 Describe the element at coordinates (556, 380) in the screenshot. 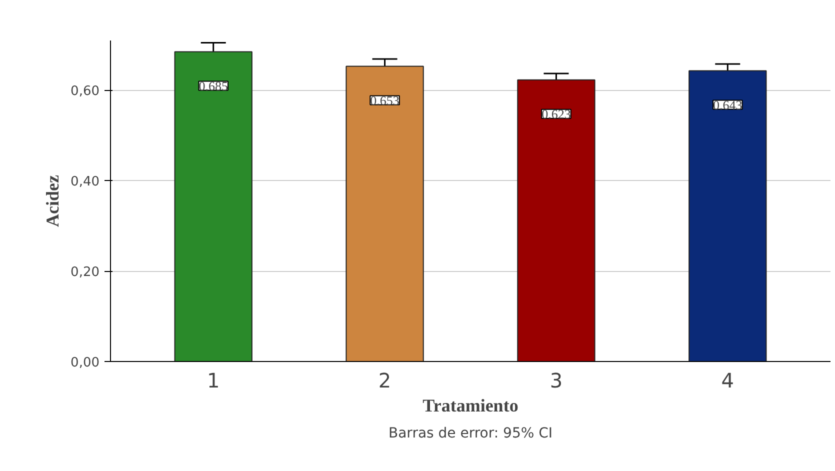

I see `x-tick-label: 3` at that location.